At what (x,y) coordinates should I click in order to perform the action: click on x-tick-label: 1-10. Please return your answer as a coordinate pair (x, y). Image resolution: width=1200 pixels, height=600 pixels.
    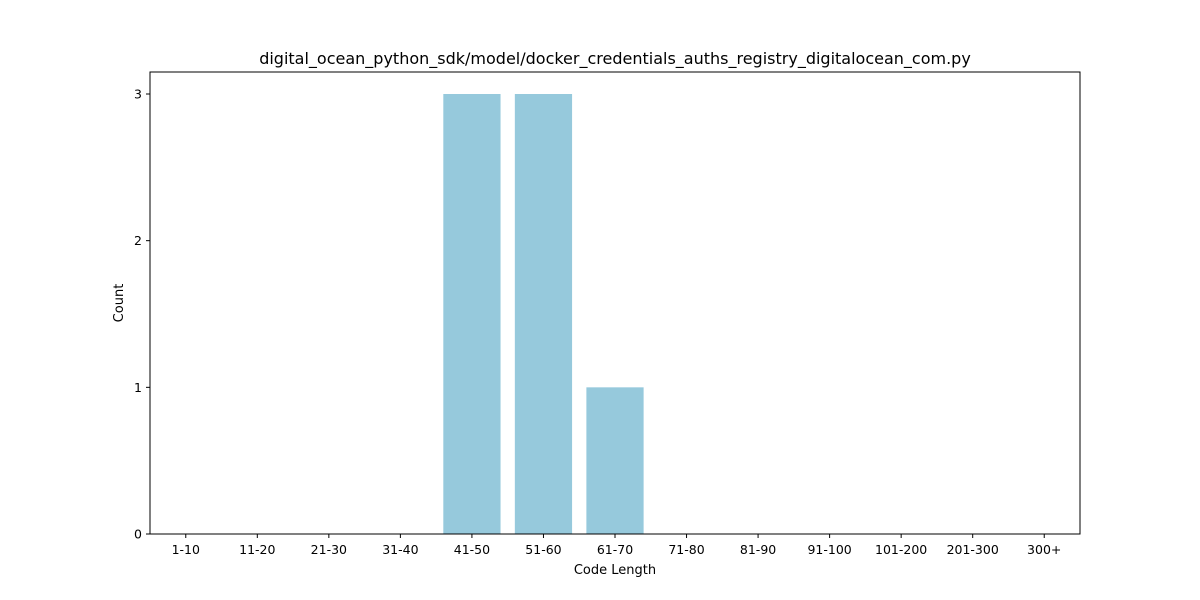
    Looking at the image, I should click on (186, 549).